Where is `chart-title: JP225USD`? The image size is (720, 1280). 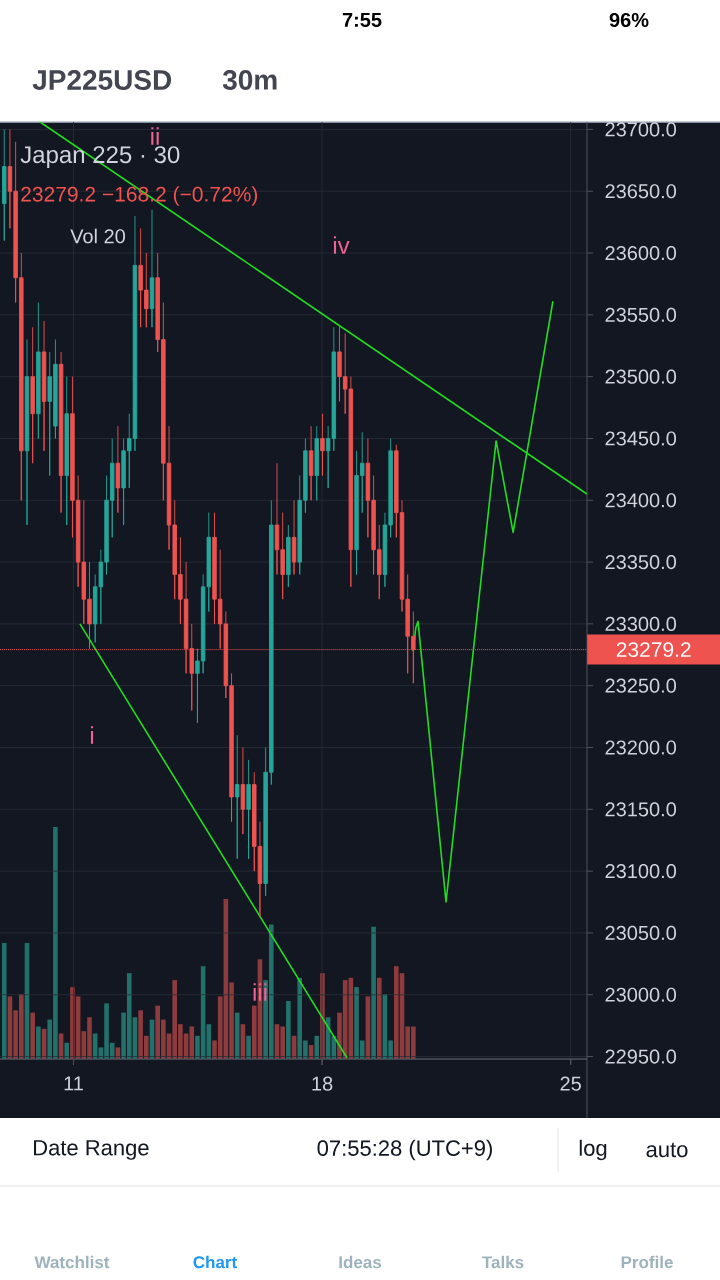
chart-title: JP225USD is located at coordinates (102, 80).